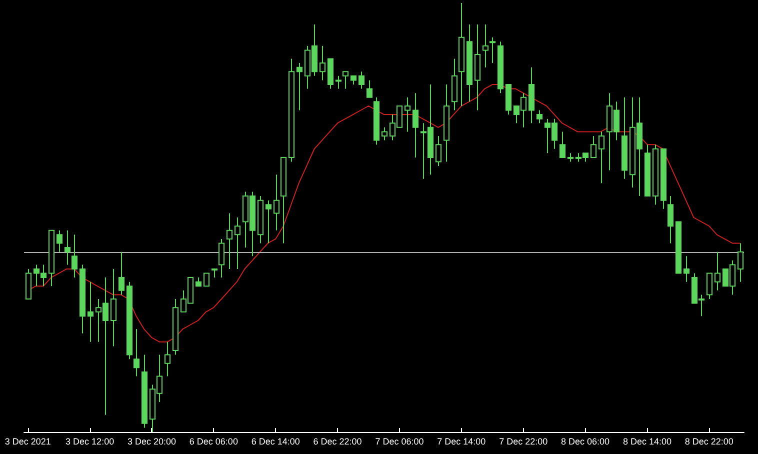  Describe the element at coordinates (90, 441) in the screenshot. I see `x-tick-label: 3 Dec 12:00` at that location.